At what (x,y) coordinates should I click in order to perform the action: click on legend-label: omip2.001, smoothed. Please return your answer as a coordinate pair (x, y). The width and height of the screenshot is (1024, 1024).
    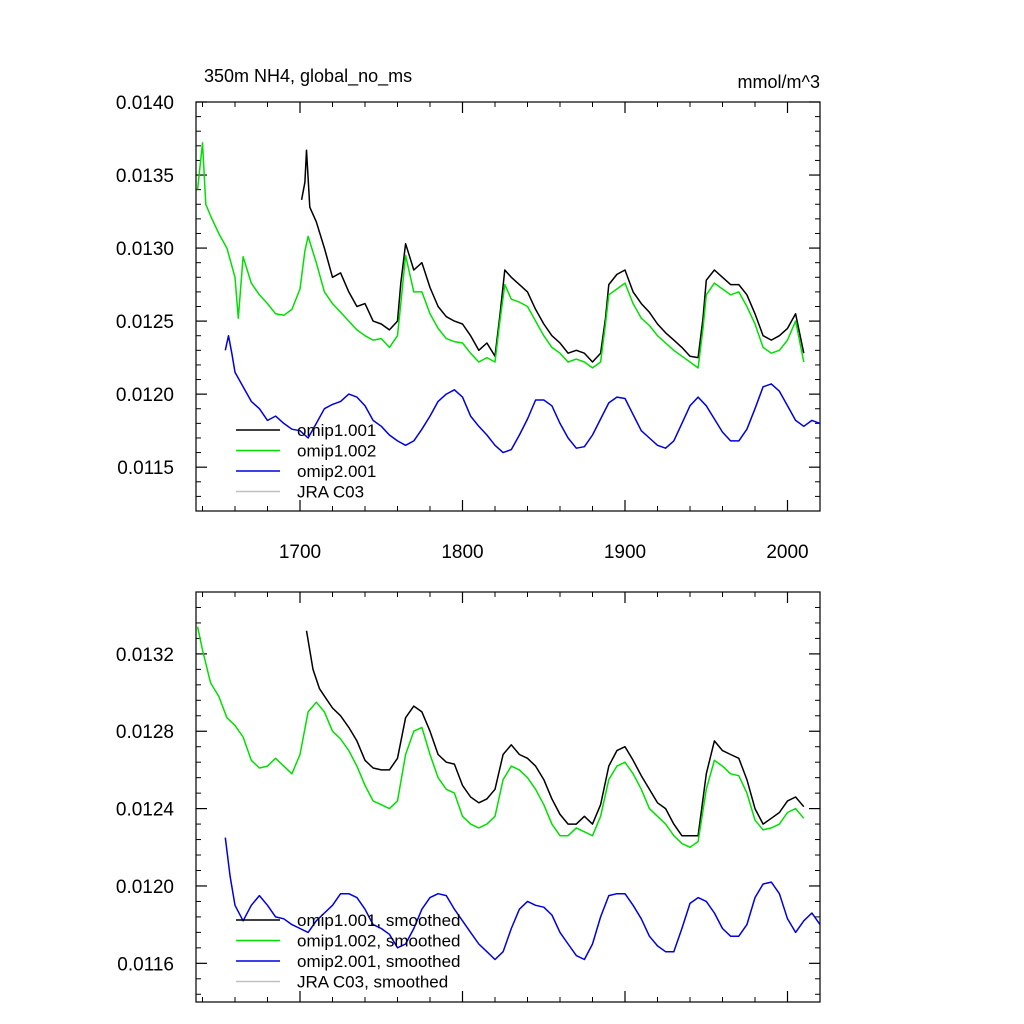
    Looking at the image, I should click on (379, 961).